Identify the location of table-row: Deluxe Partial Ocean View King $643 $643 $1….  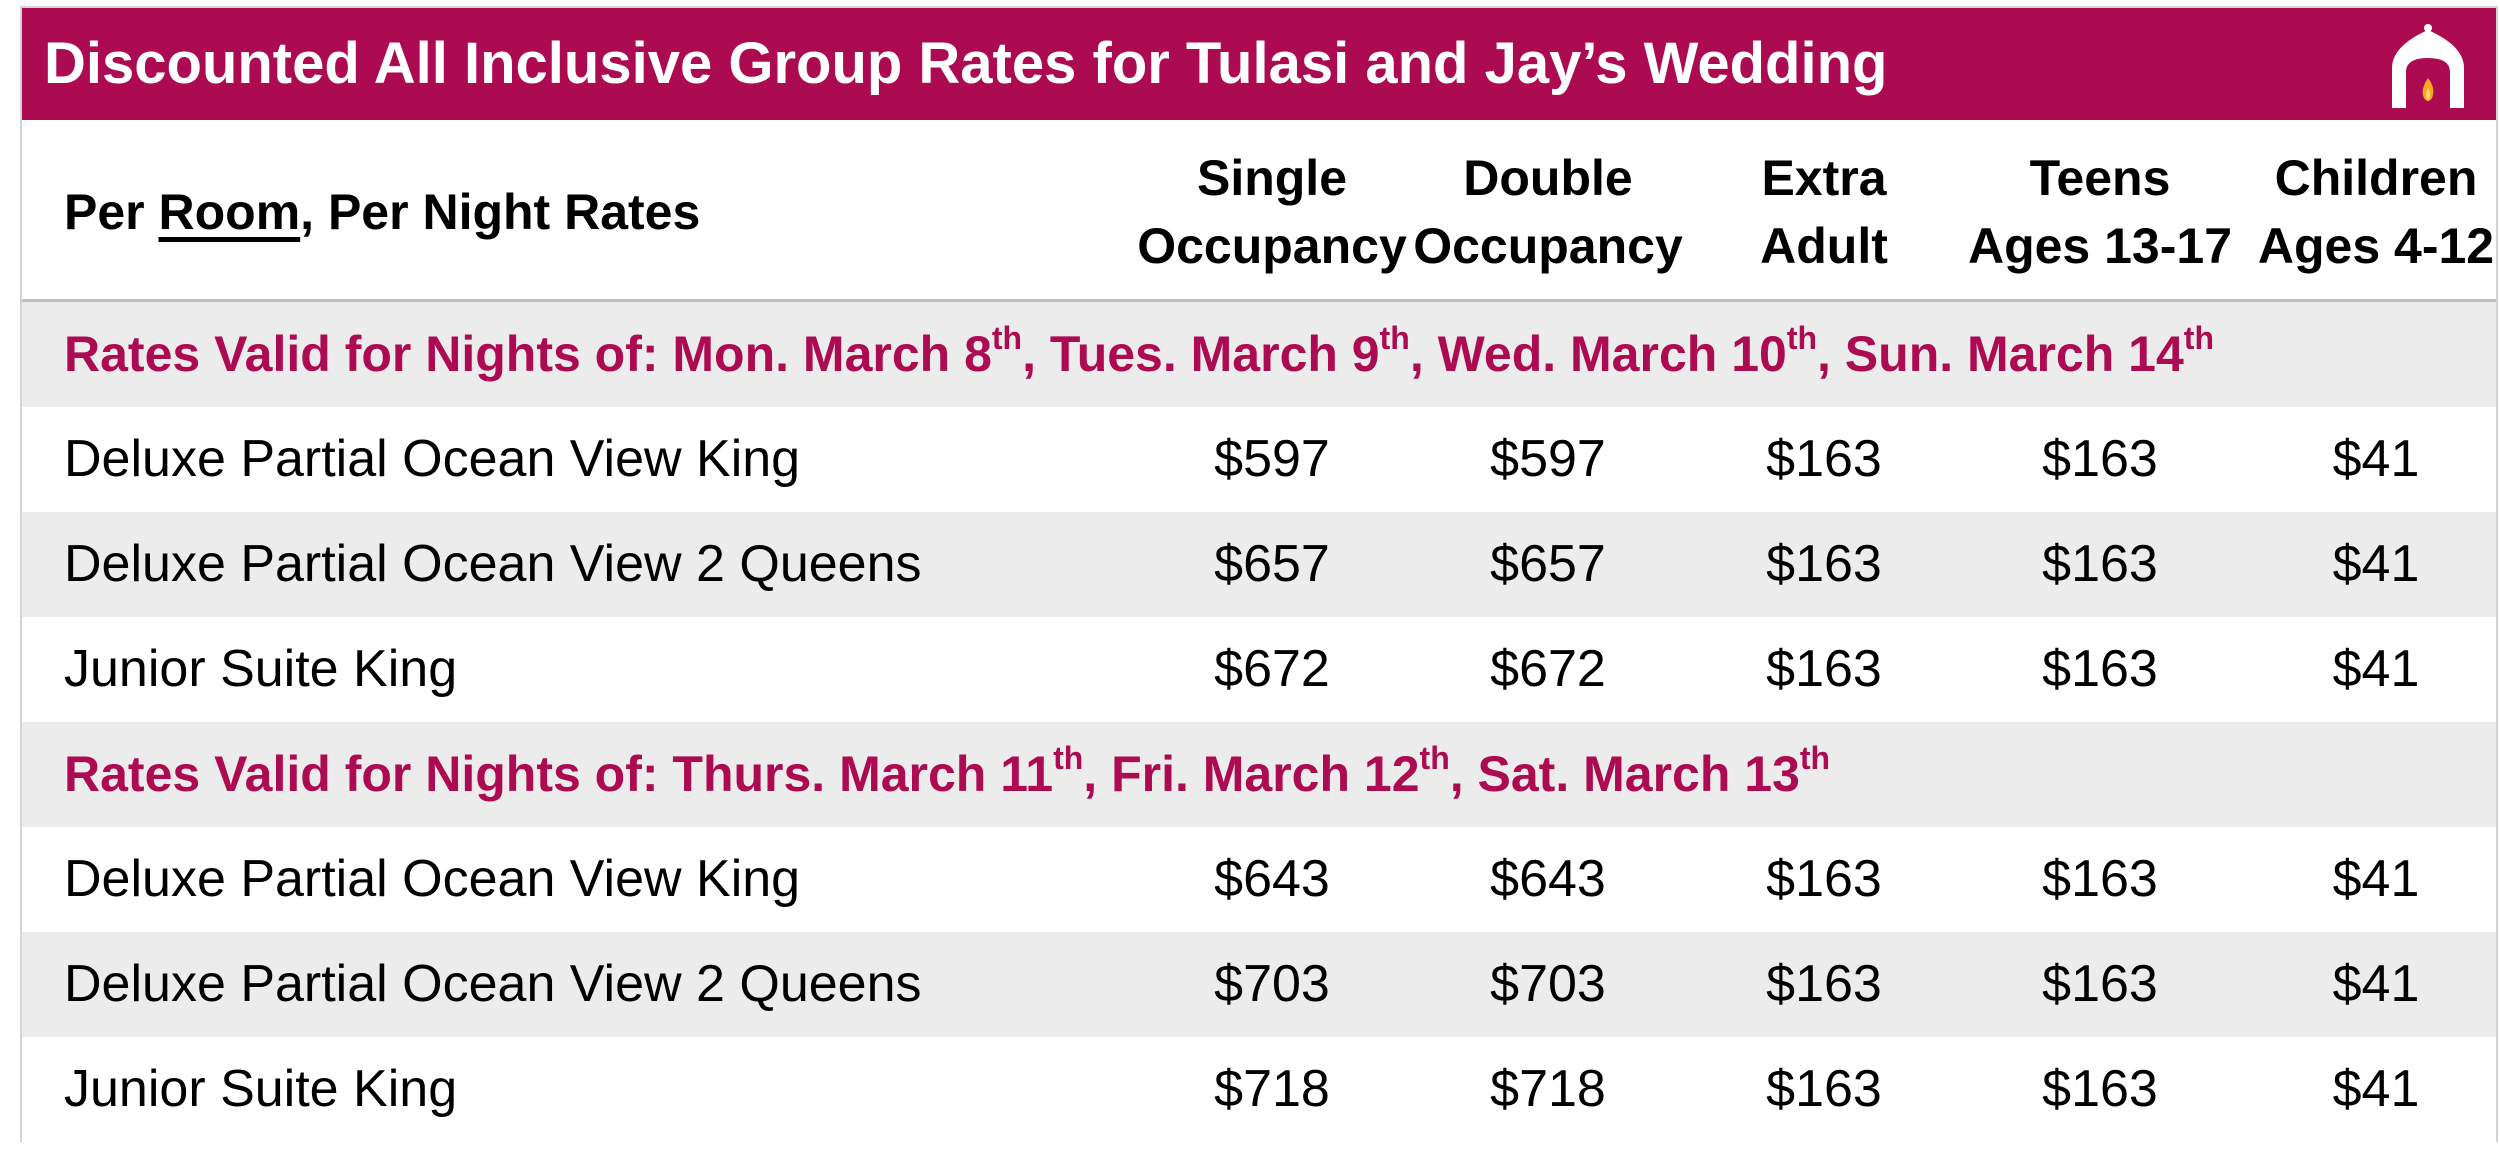
(1259, 879).